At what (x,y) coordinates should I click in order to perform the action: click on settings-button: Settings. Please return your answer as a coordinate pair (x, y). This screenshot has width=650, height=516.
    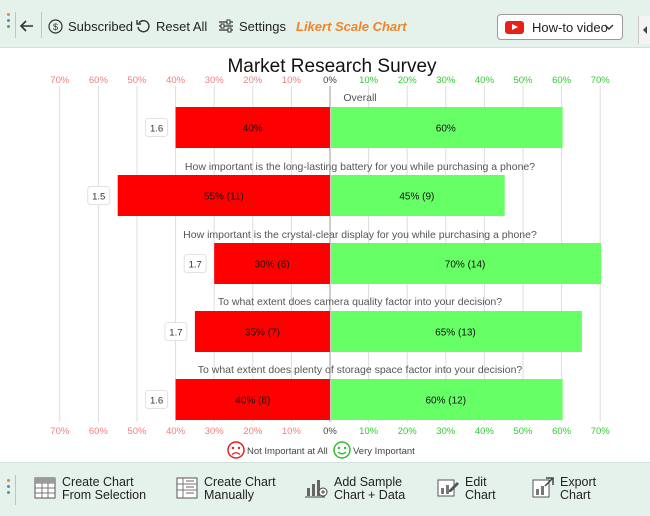
    Looking at the image, I should click on (252, 26).